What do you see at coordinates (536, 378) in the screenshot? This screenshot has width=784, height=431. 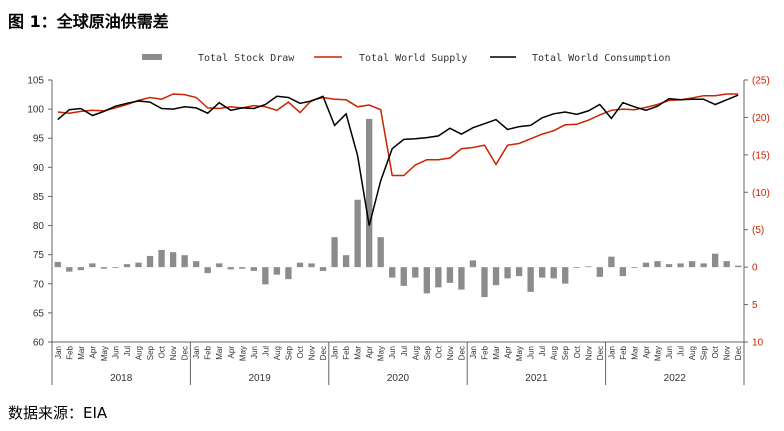 I see `year-label: 2021` at bounding box center [536, 378].